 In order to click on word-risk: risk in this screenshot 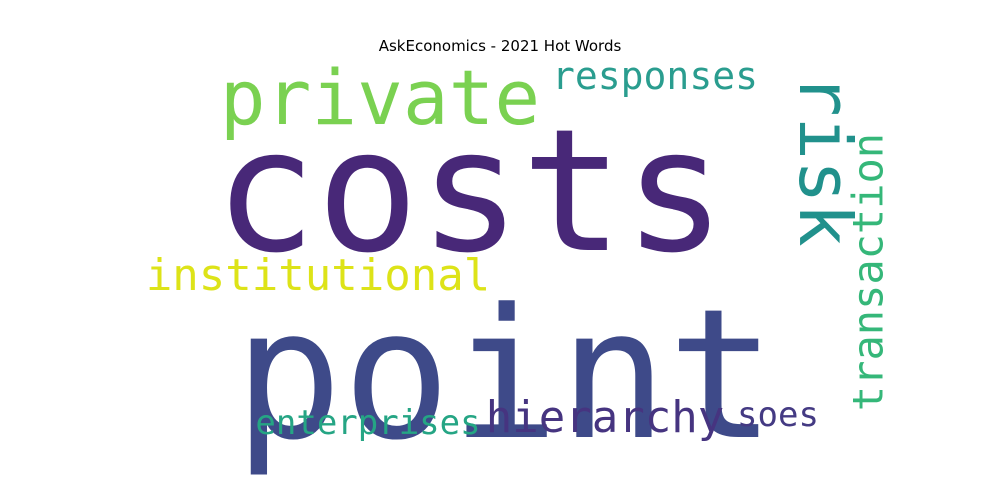, I will do `click(825, 159)`.